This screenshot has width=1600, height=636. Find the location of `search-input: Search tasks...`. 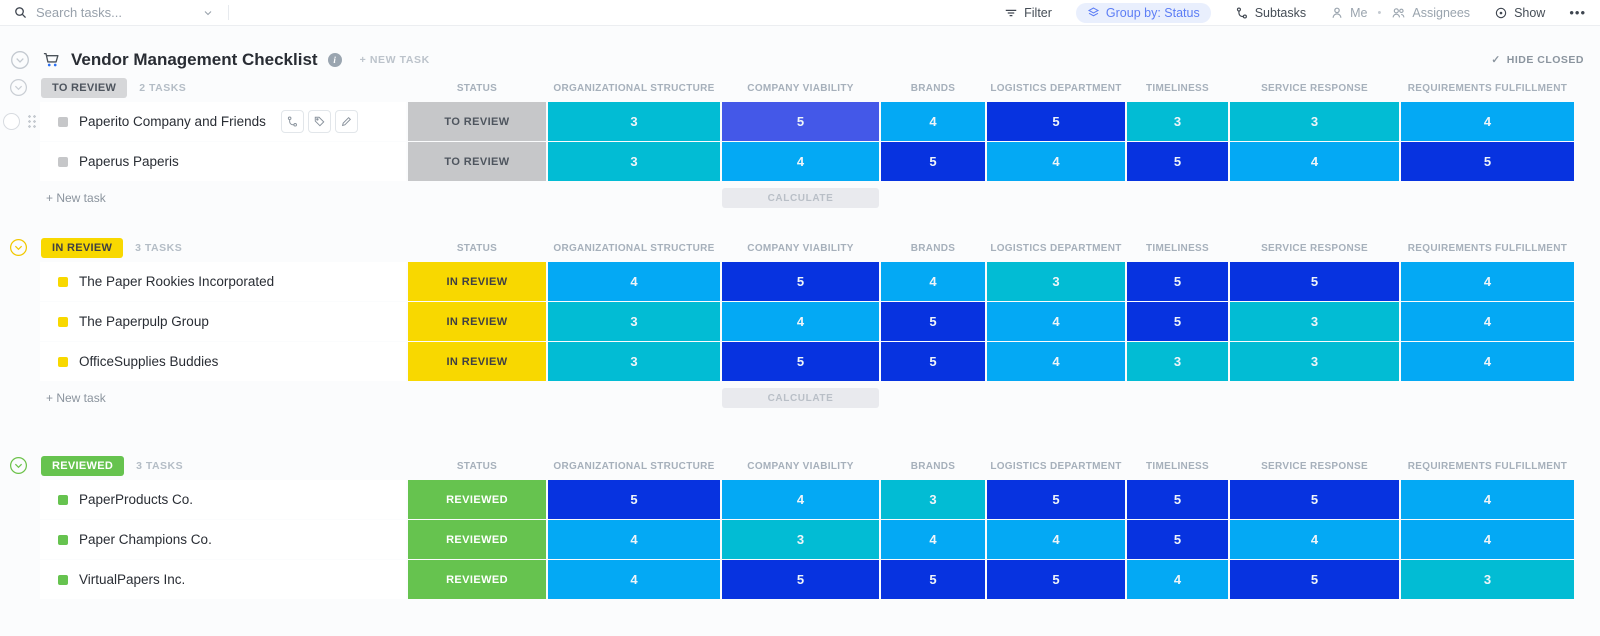

search-input: Search tasks... is located at coordinates (114, 12).